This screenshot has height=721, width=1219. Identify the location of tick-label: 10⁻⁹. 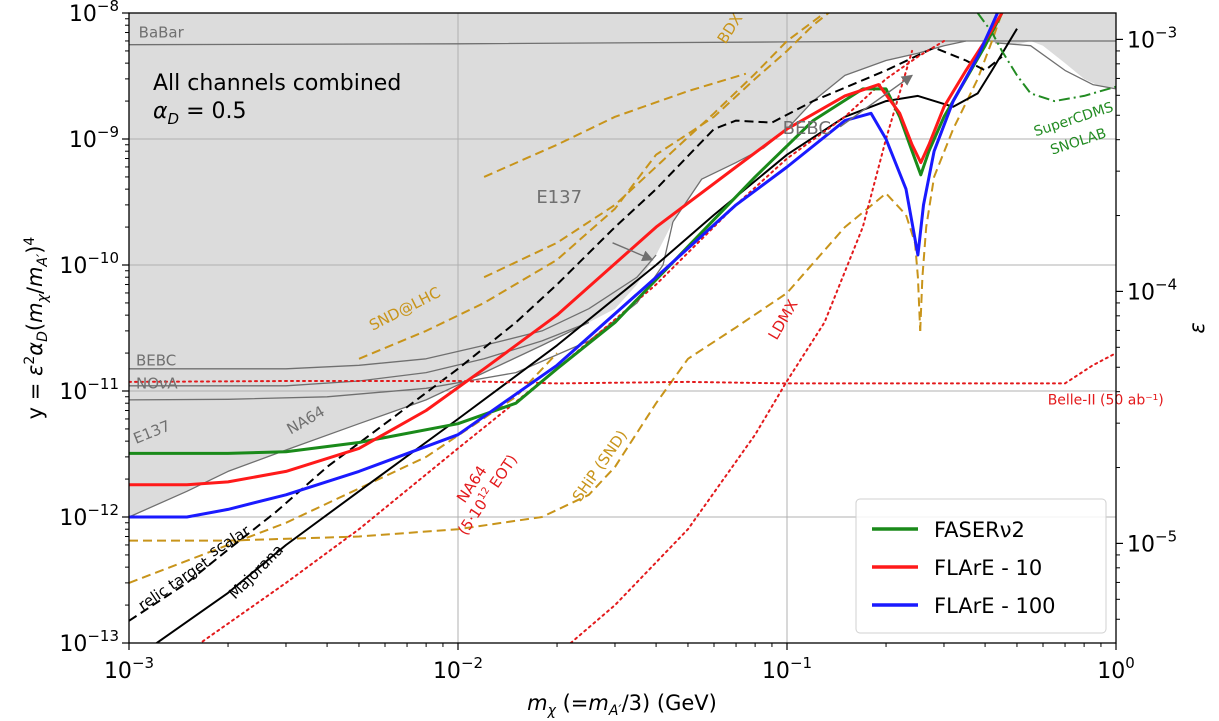
(94, 138).